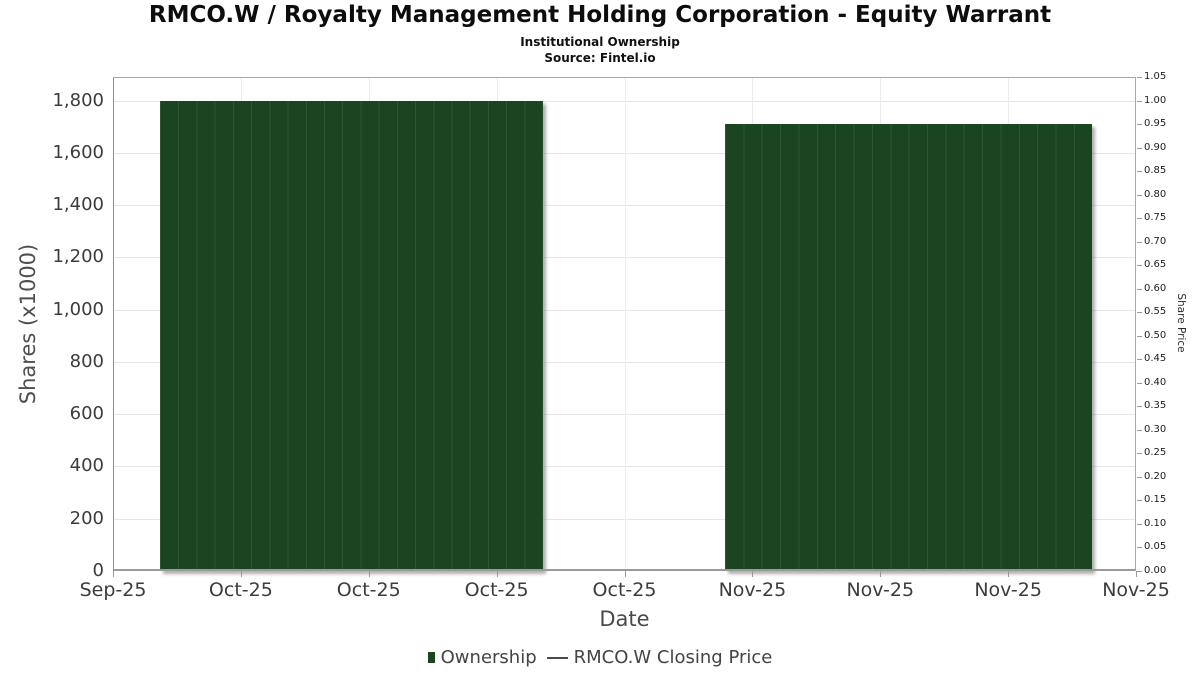  Describe the element at coordinates (1155, 171) in the screenshot. I see `y-axis-right-tick-label: 0.85` at that location.